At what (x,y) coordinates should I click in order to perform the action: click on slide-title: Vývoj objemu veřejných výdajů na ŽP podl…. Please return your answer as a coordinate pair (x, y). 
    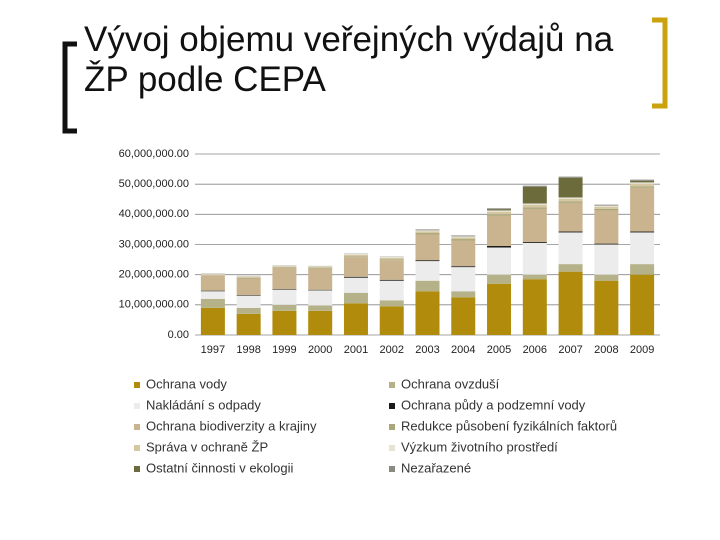
    Looking at the image, I should click on (349, 59).